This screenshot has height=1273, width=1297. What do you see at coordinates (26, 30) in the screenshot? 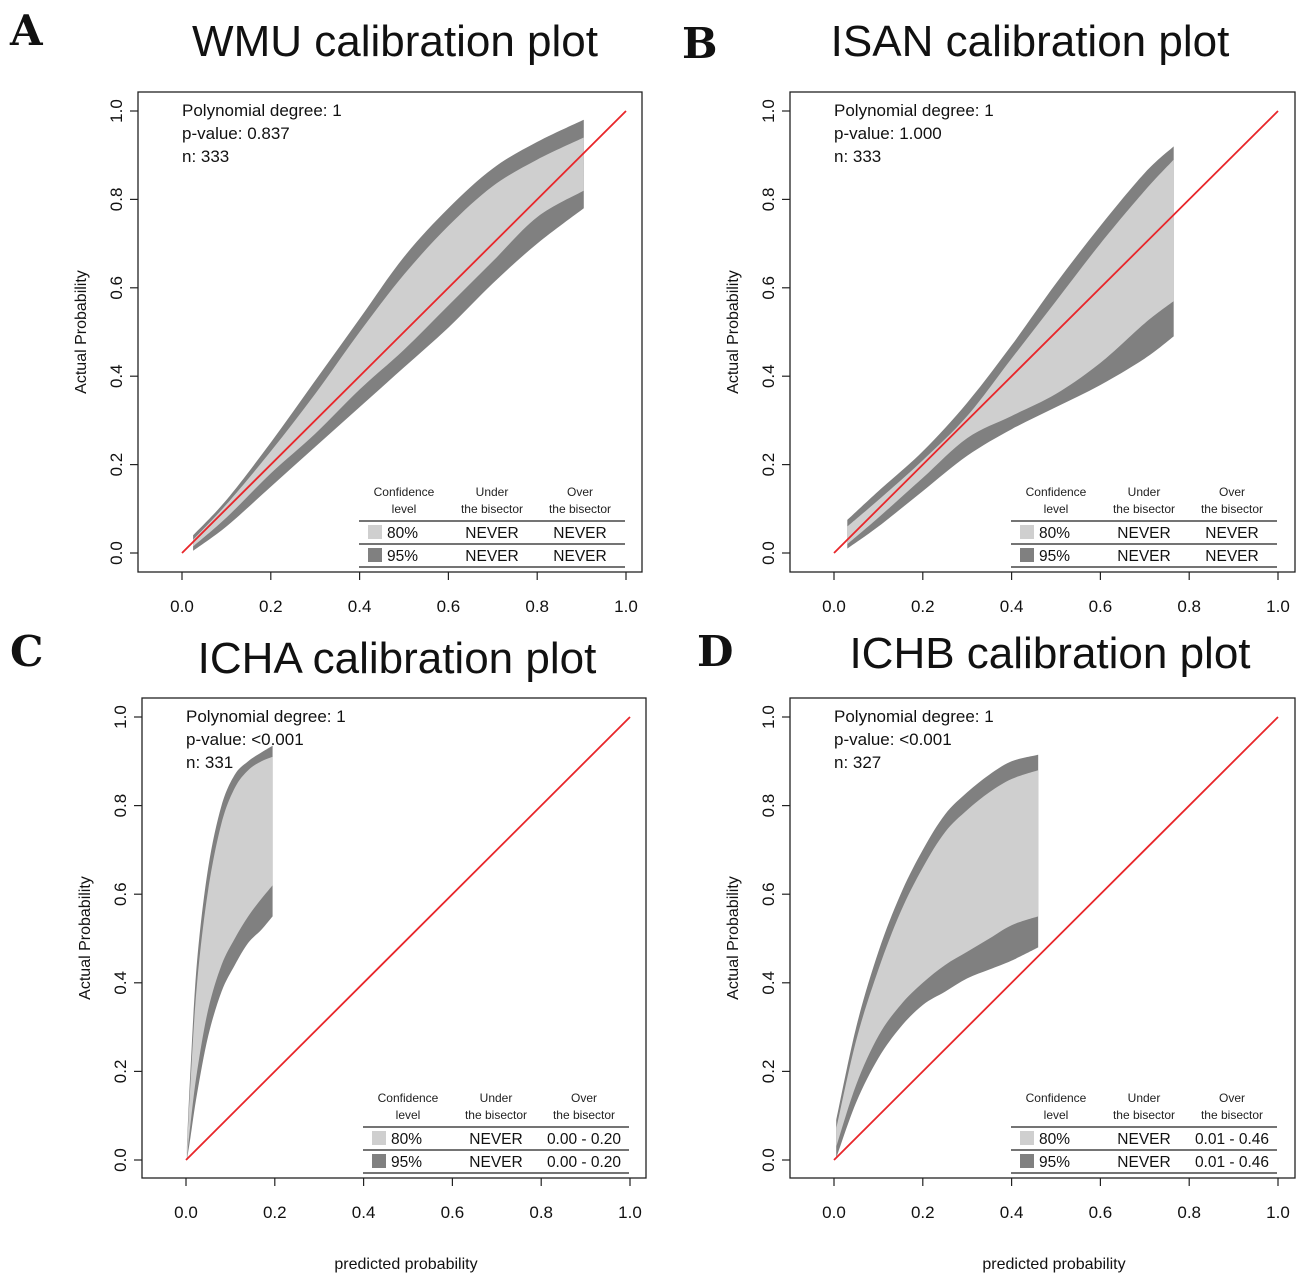
I see `panel-letter: A` at bounding box center [26, 30].